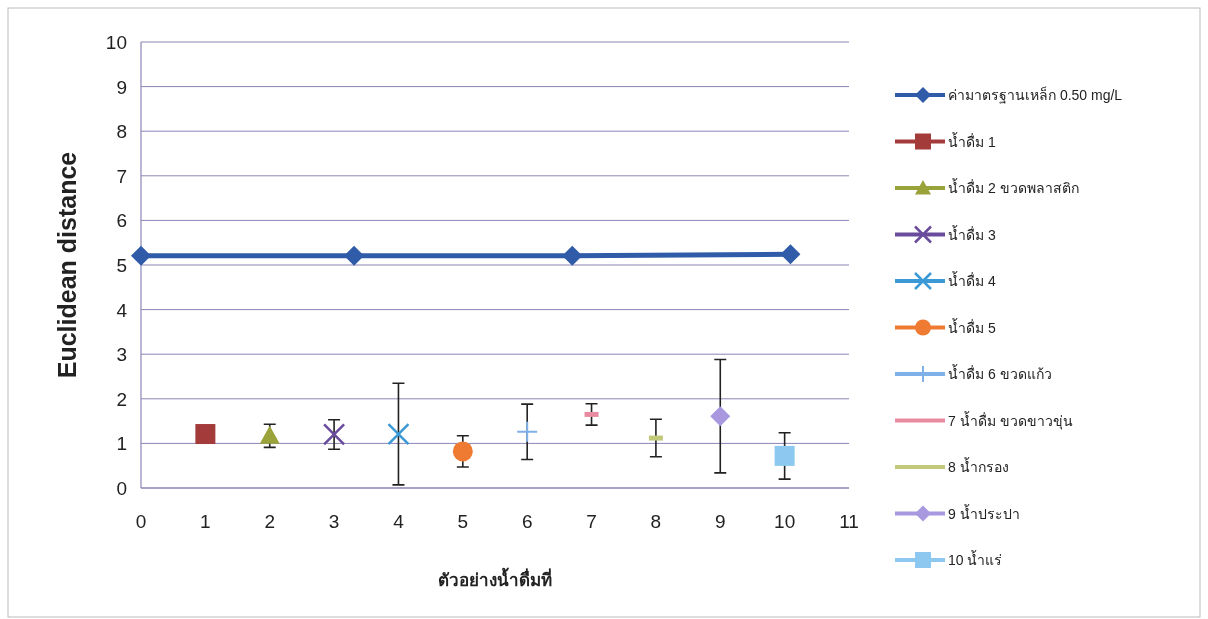  What do you see at coordinates (984, 512) in the screenshot?
I see `legend-label: 9 น้ำประปา` at bounding box center [984, 512].